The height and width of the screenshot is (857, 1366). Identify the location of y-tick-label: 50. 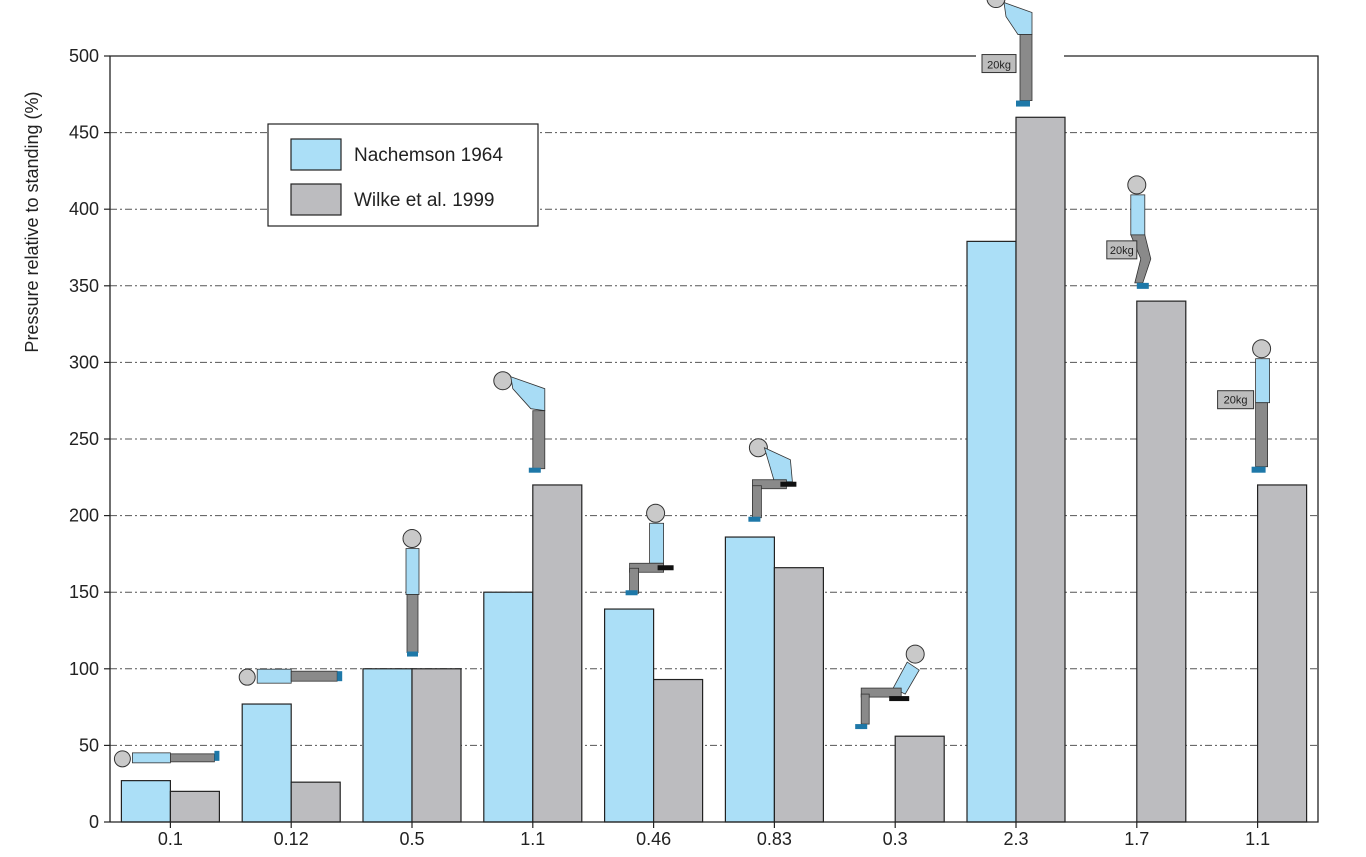
(89, 745).